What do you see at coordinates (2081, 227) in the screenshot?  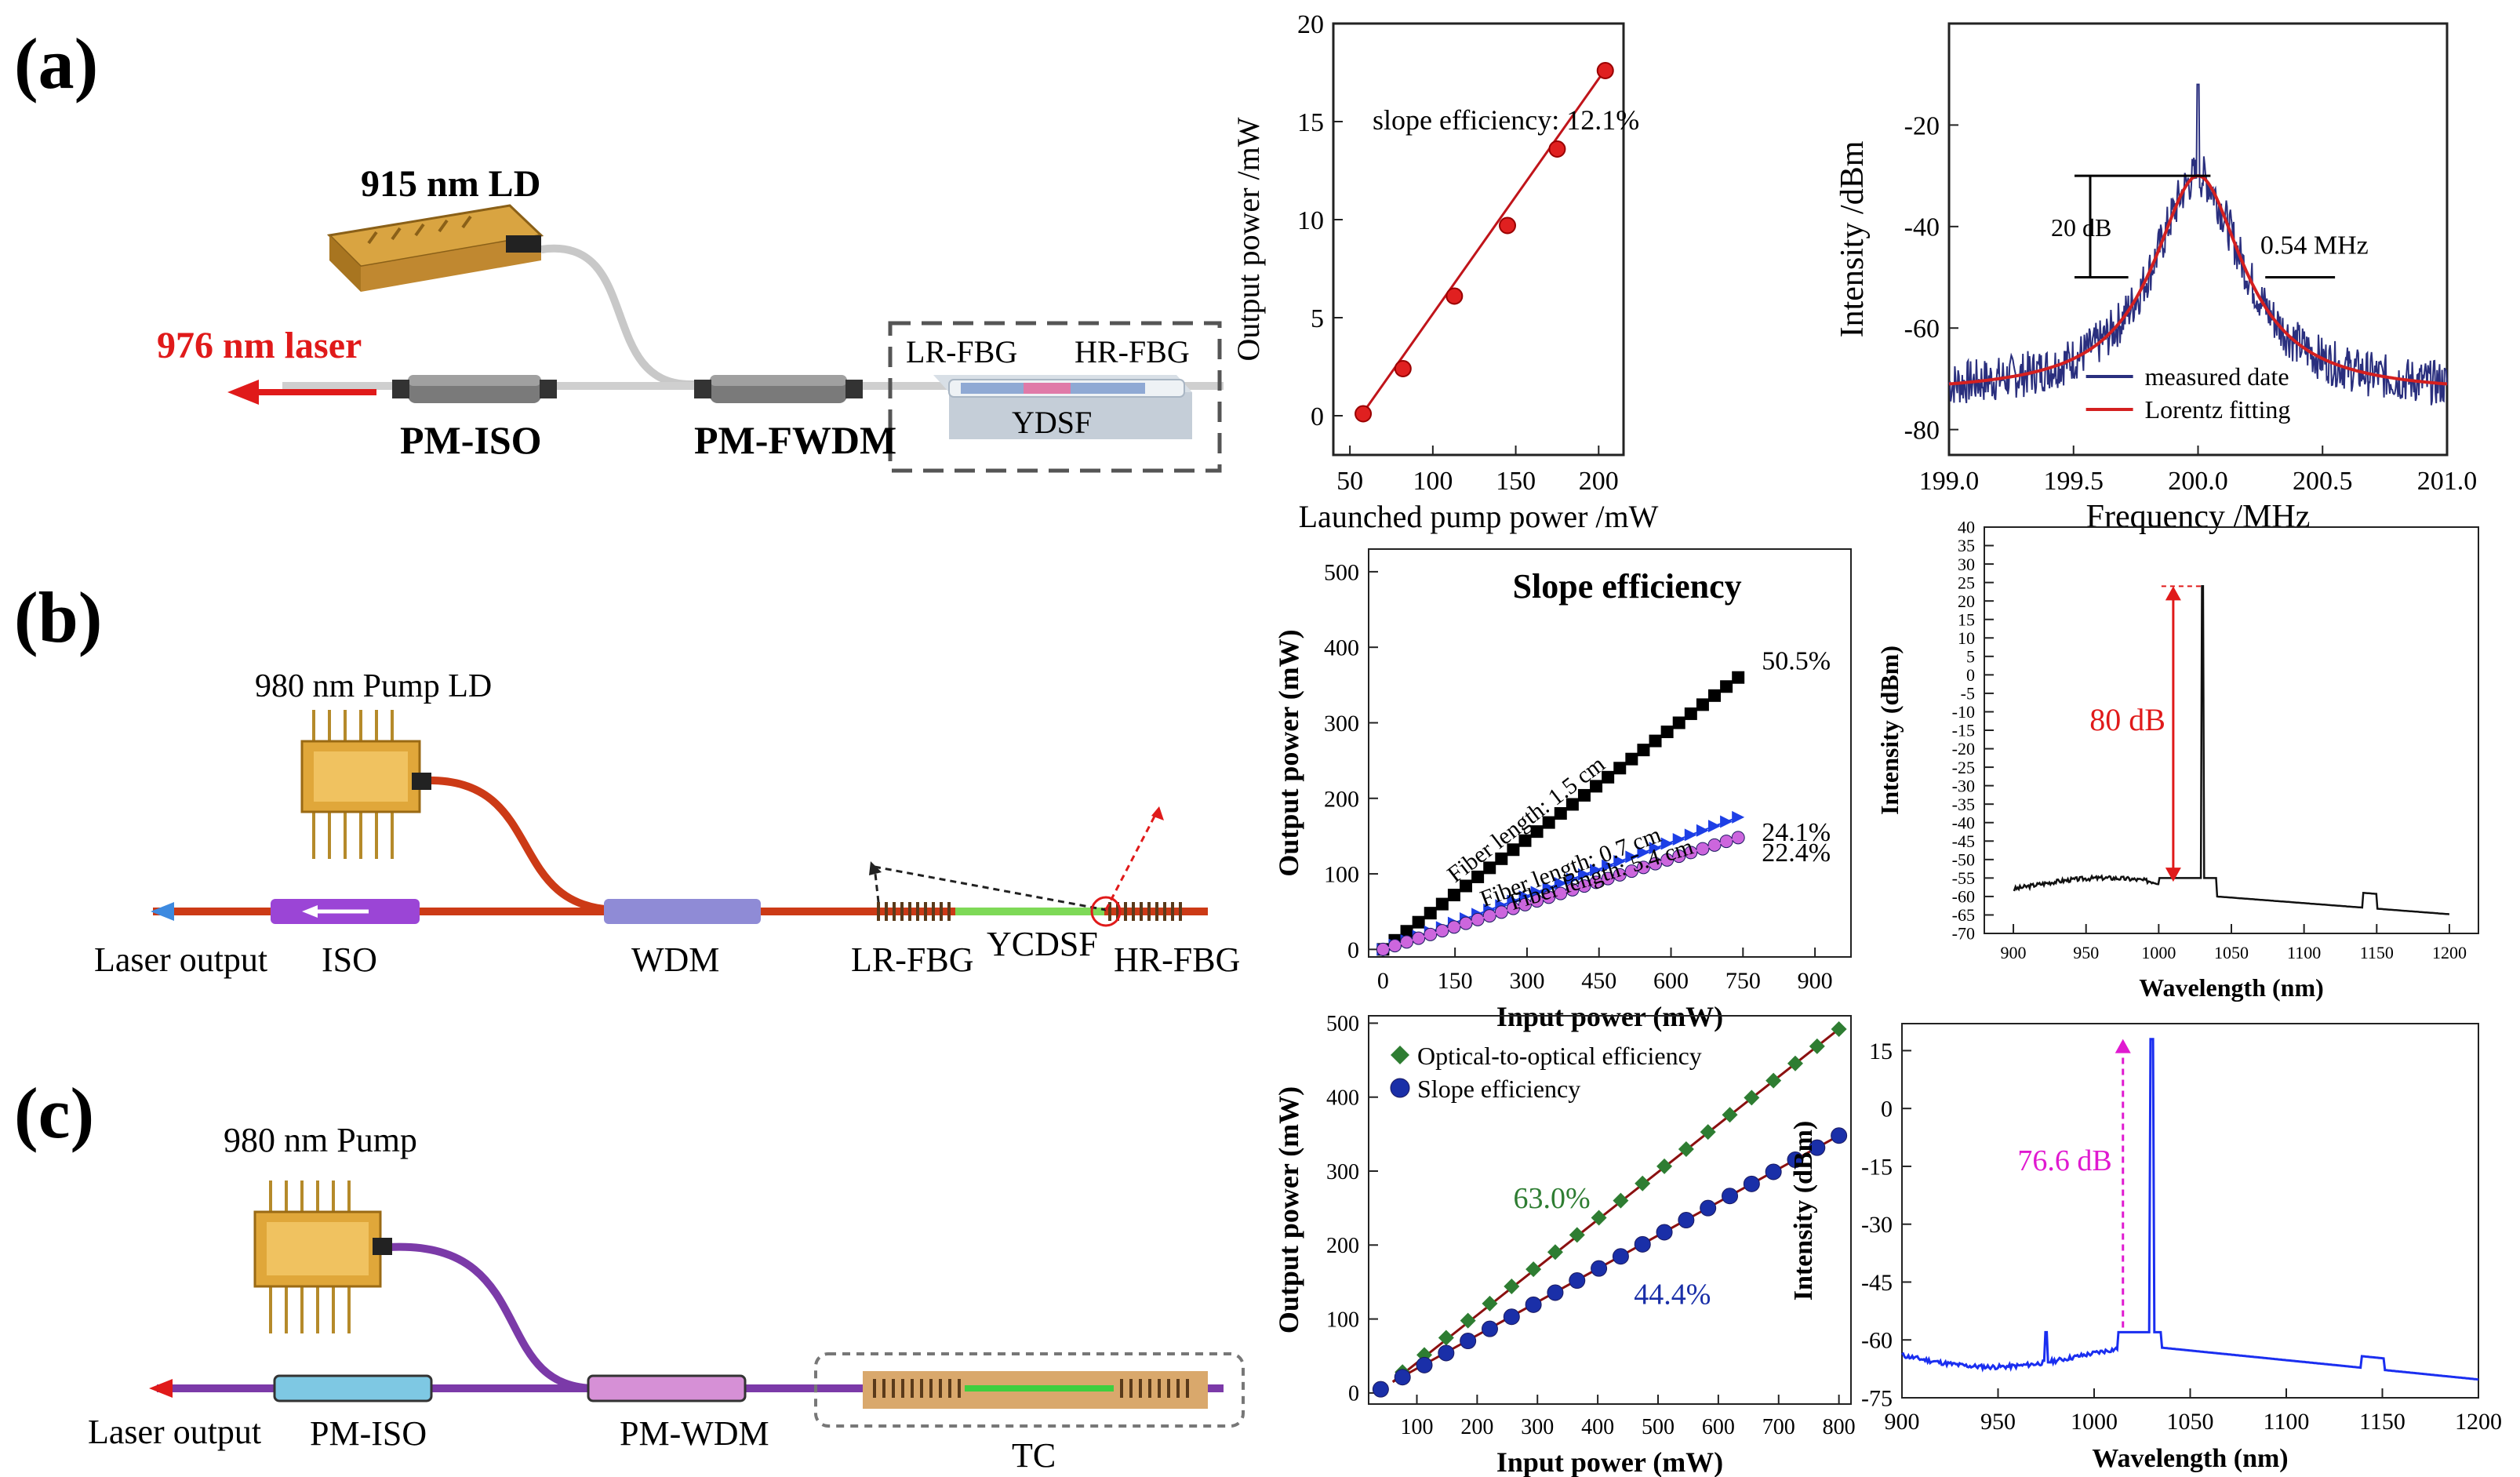 I see `db-annotation: 20 dB` at bounding box center [2081, 227].